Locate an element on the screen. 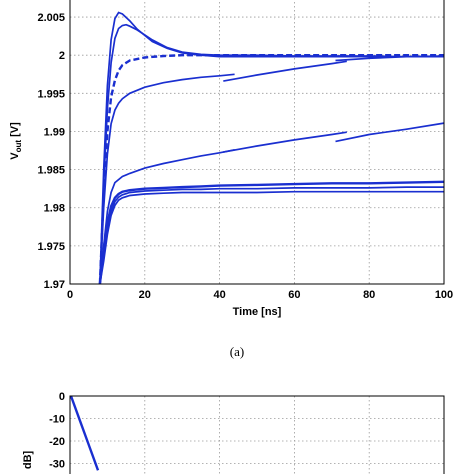 The image size is (474, 474). y-tick-labels: 0 -10 -20 -30 is located at coordinates (57, 431).